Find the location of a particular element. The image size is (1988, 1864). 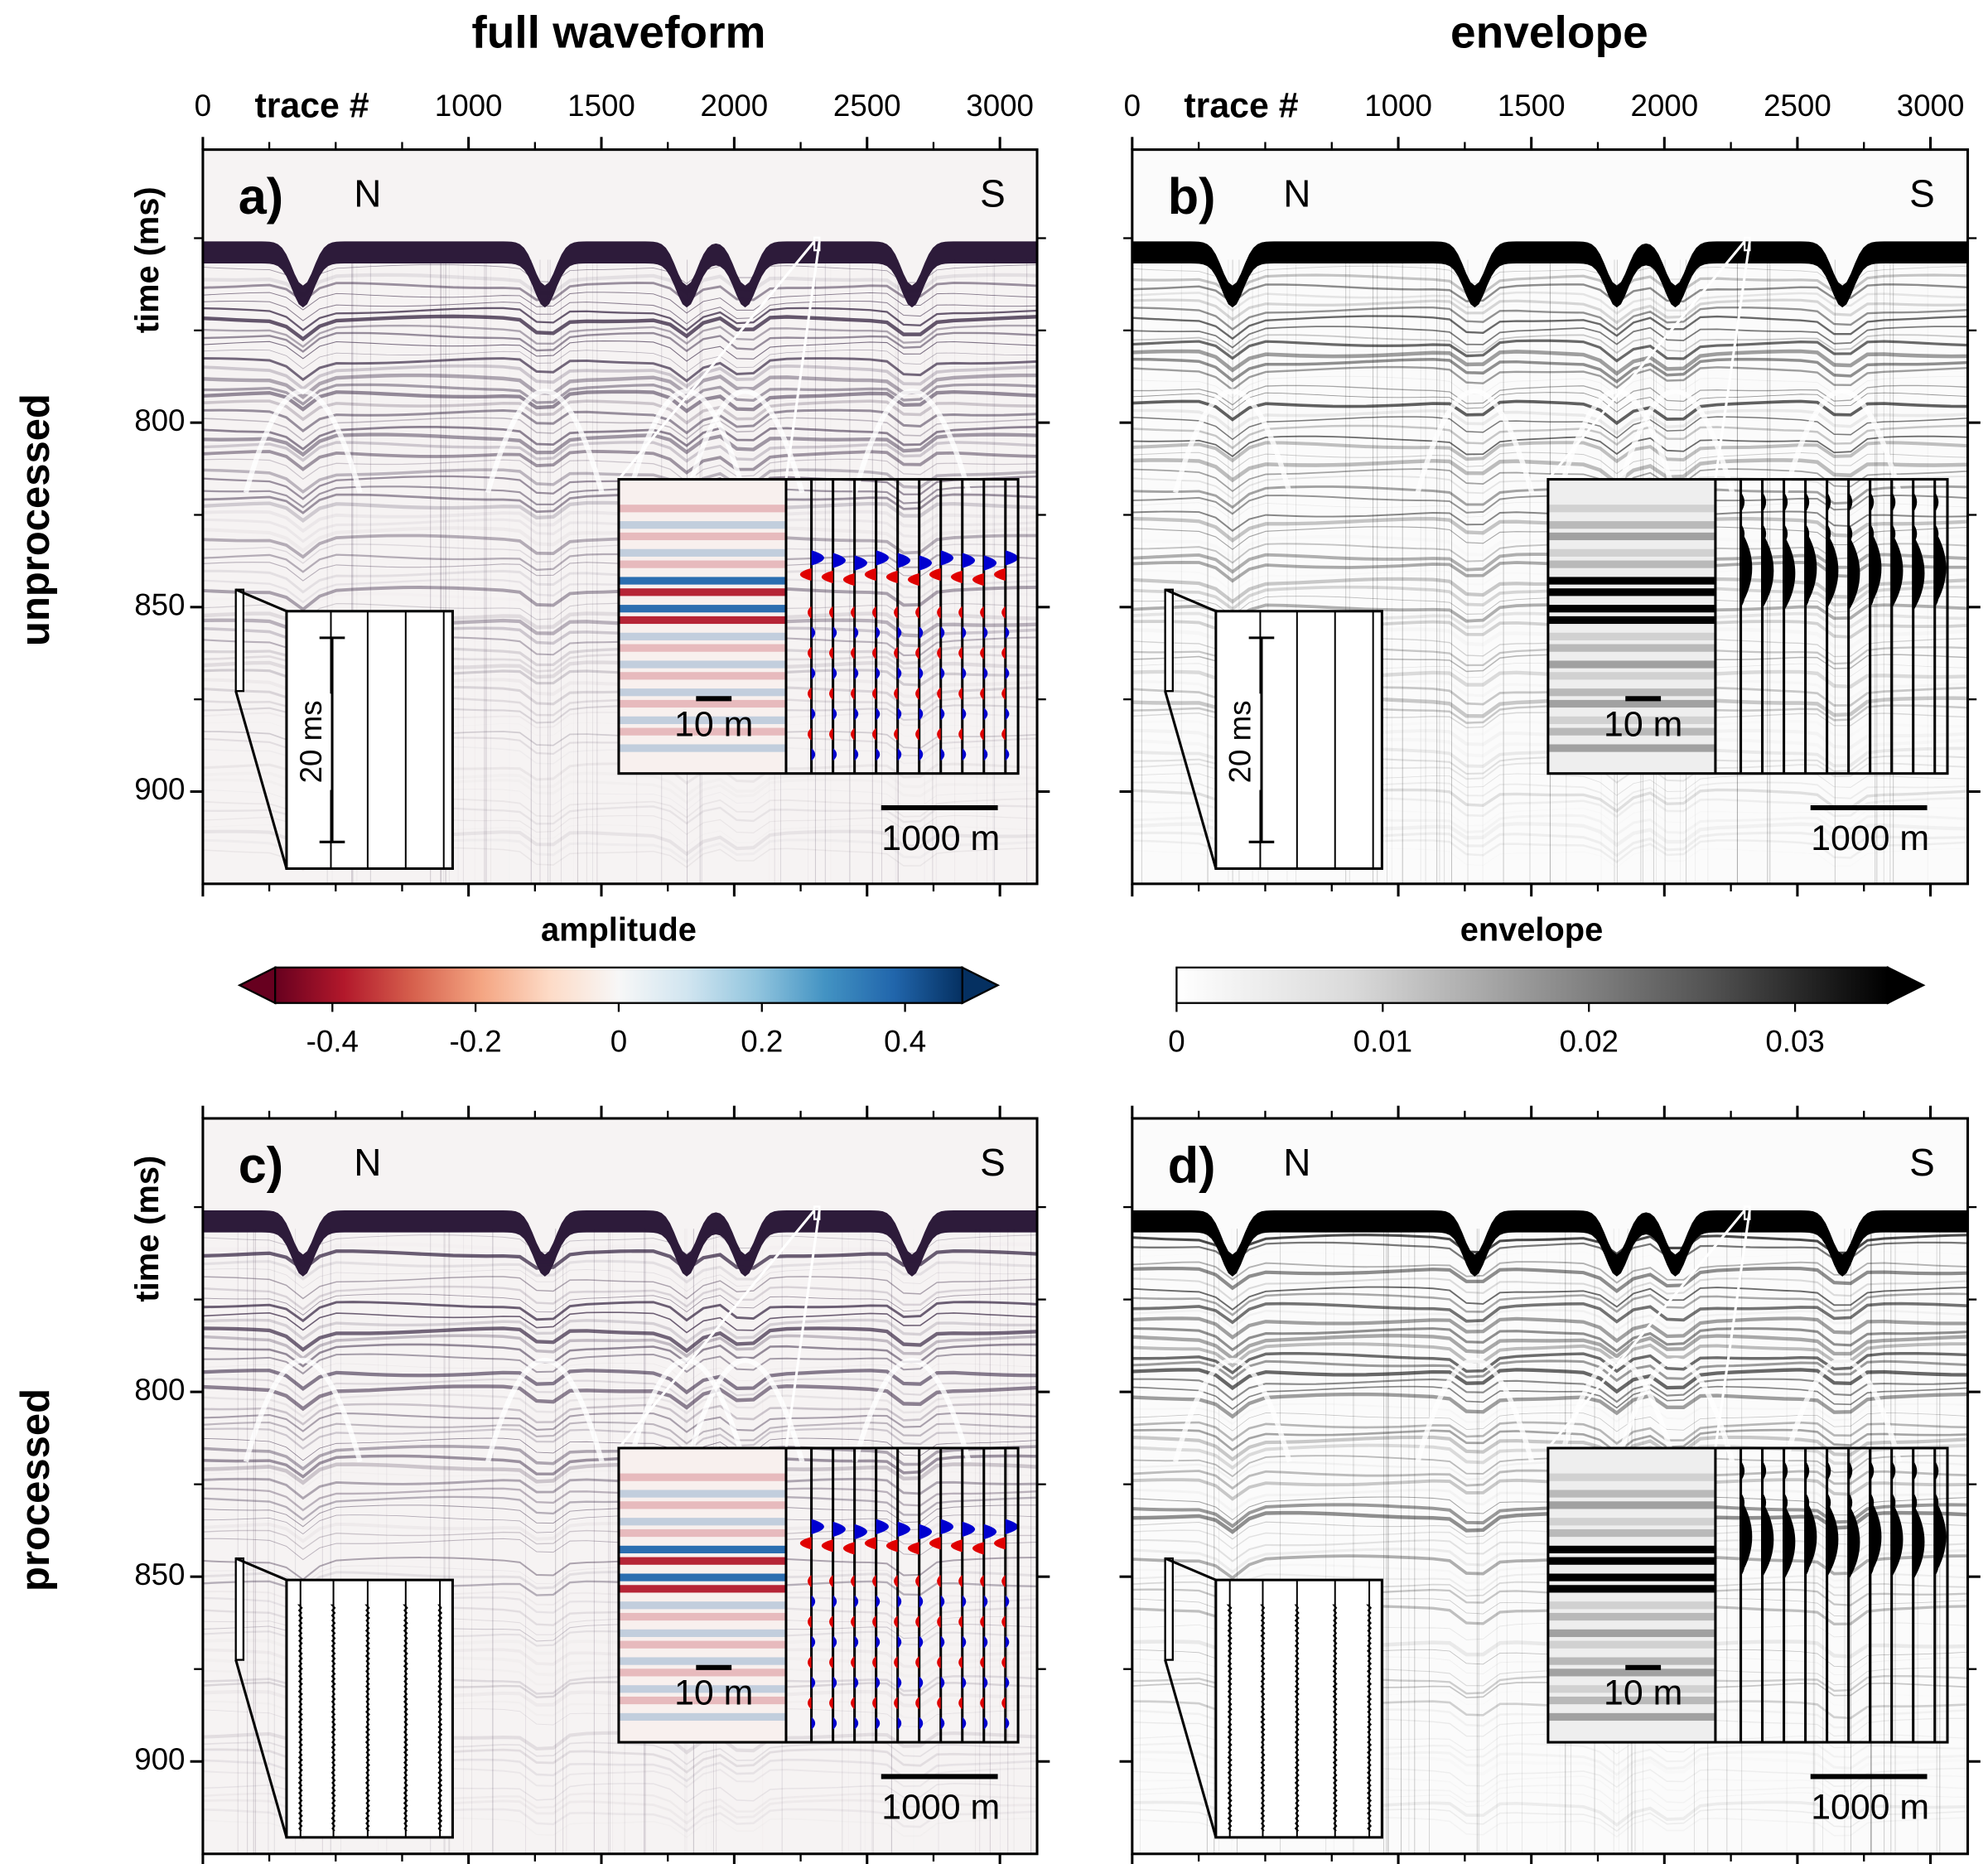

annotation: S is located at coordinates (993, 1162).